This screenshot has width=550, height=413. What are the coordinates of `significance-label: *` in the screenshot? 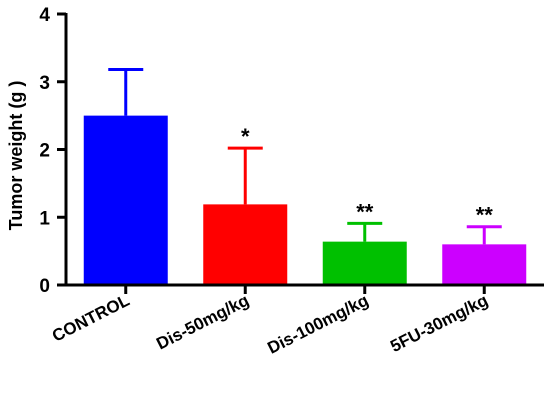 It's located at (245, 136).